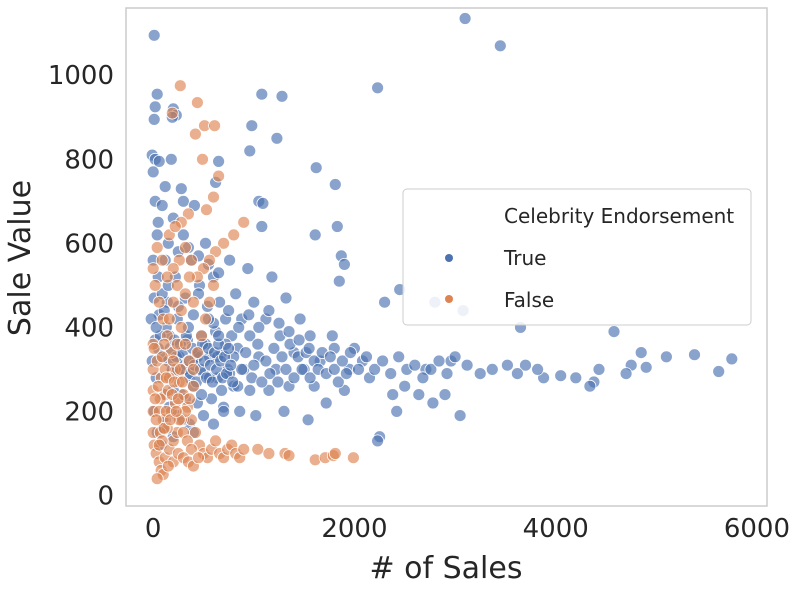  Describe the element at coordinates (449, 299) in the screenshot. I see `legend-marker-false` at that location.